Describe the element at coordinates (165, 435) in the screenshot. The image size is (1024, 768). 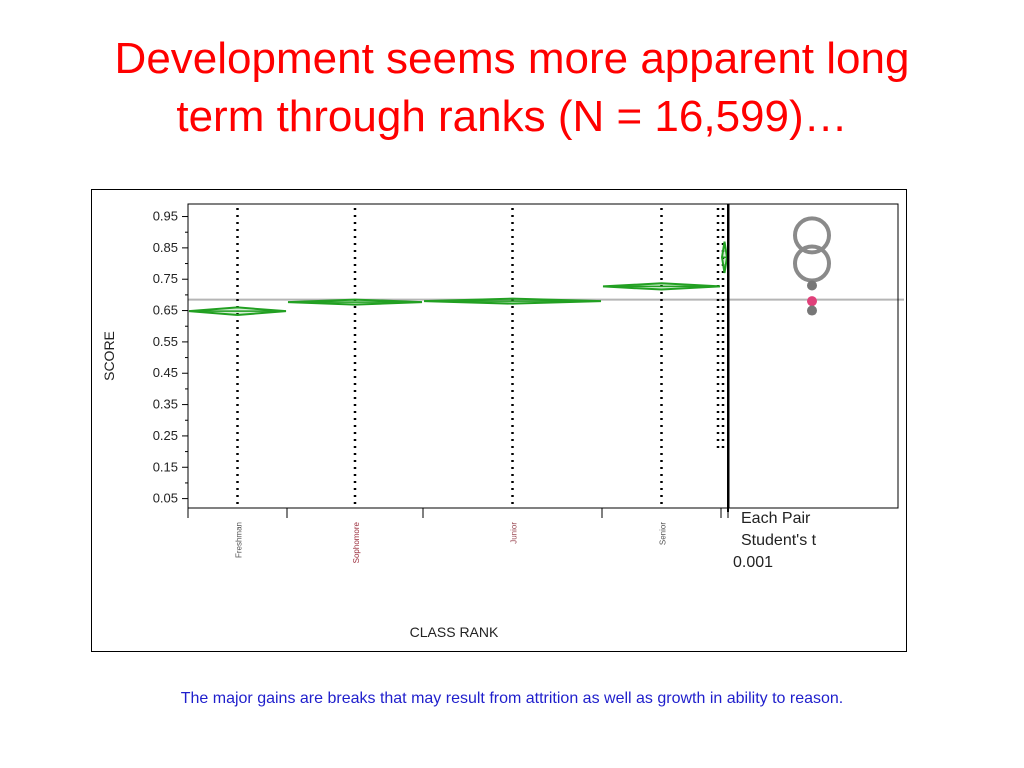
I see `y-tick-label-2: 0.25` at that location.